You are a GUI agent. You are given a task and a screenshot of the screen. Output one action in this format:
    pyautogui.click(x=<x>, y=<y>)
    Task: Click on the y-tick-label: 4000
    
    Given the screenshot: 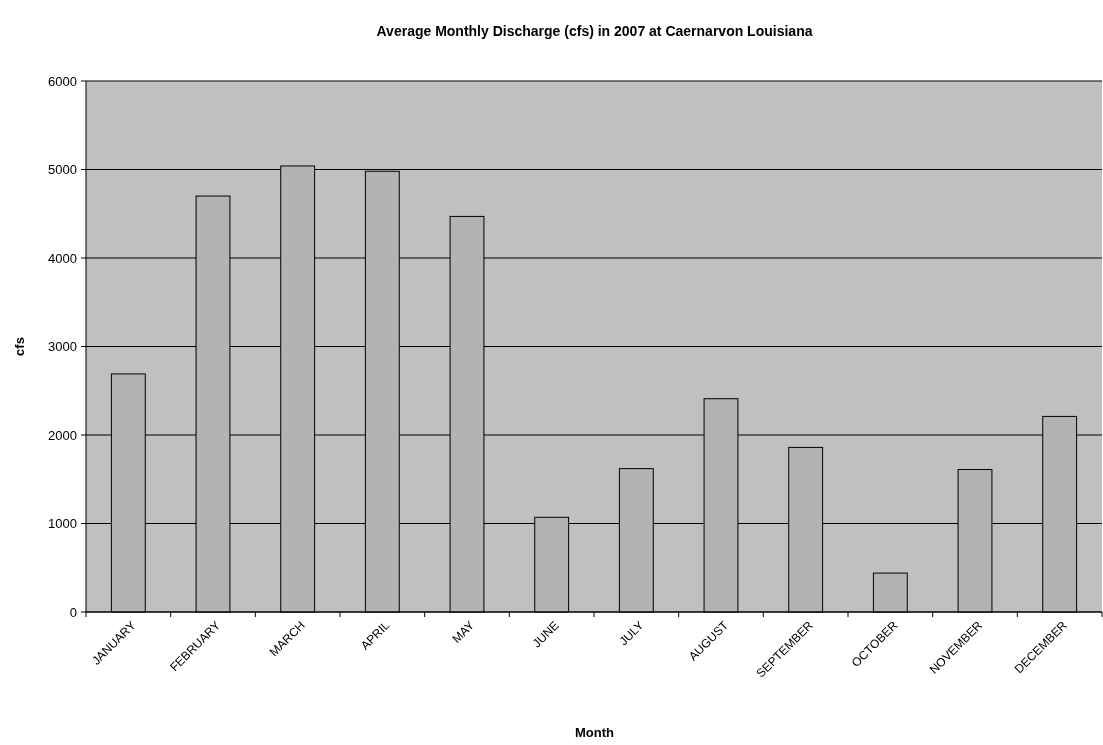 What is the action you would take?
    pyautogui.click(x=62, y=258)
    